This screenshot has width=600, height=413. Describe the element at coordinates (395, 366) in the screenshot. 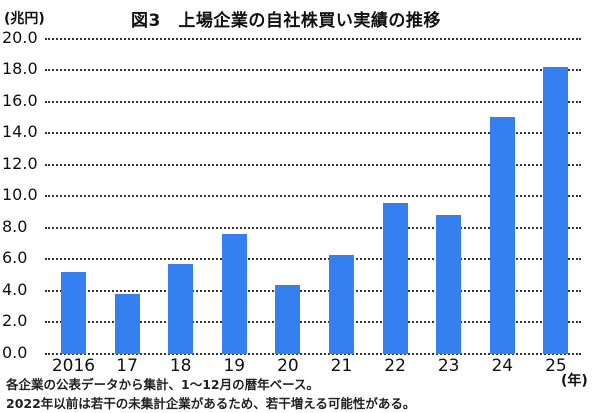

I see `x-tick-label: 22` at that location.